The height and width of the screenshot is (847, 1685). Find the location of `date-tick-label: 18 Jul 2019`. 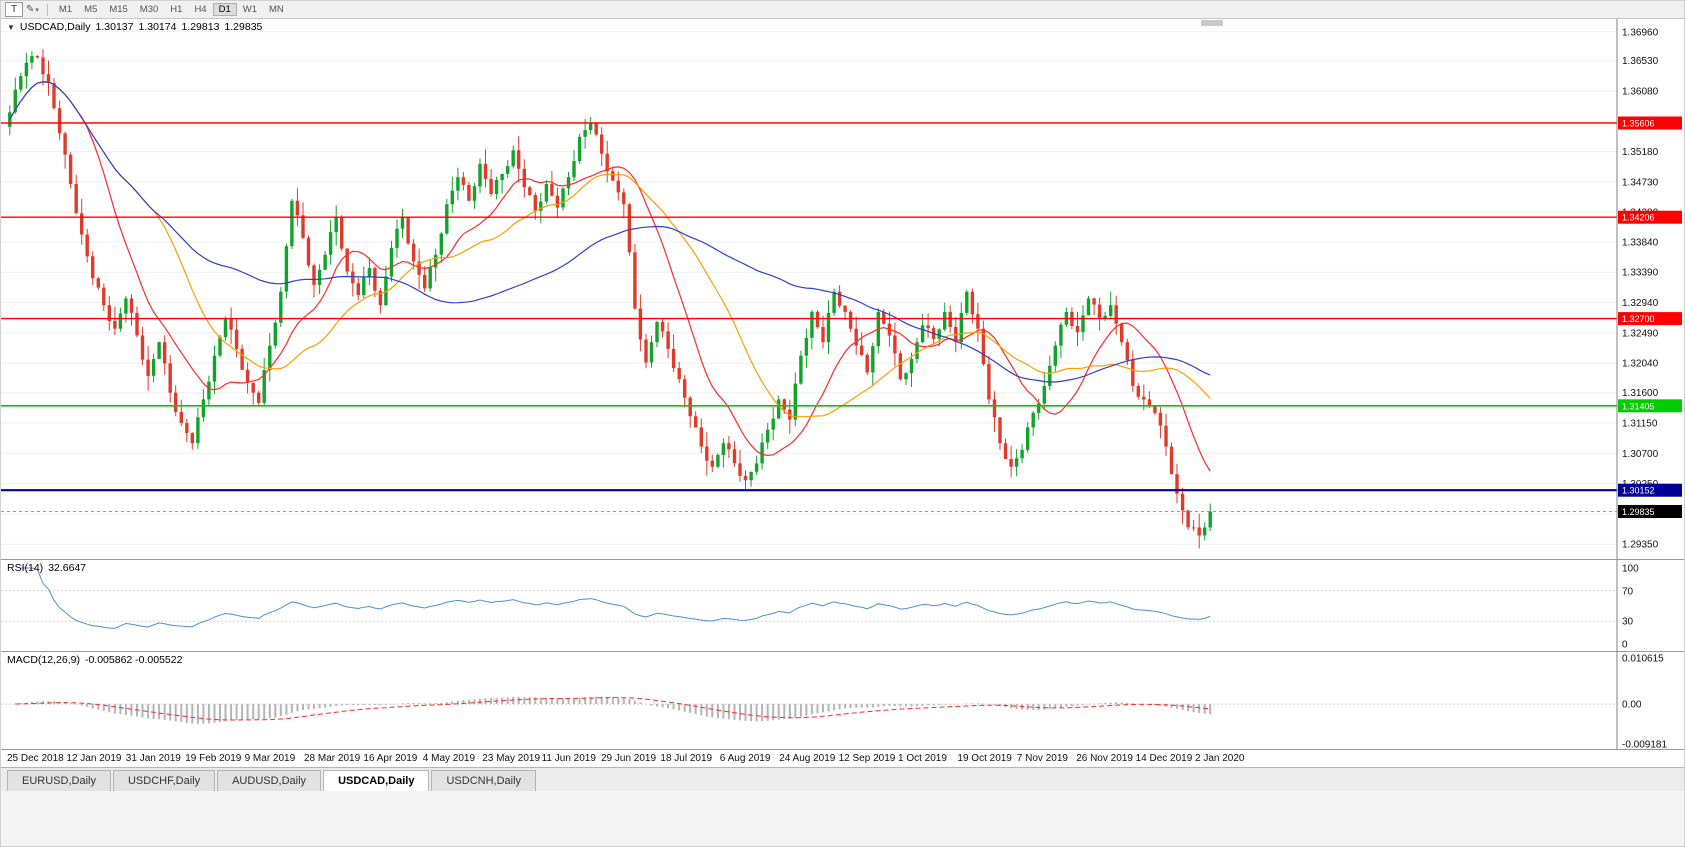

date-tick-label: 18 Jul 2019 is located at coordinates (686, 758).